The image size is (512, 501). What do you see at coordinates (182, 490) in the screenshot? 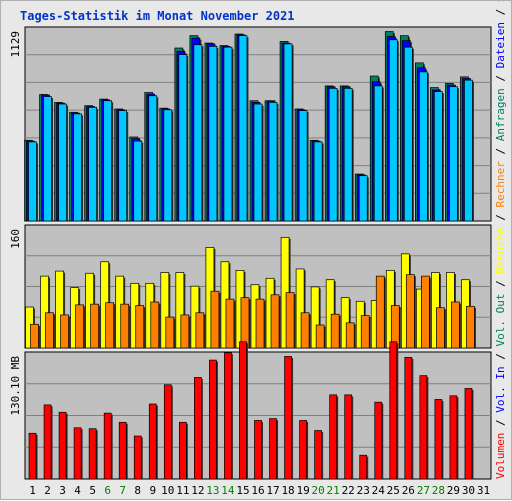
I see `x-tick-day-11: 11` at bounding box center [182, 490].